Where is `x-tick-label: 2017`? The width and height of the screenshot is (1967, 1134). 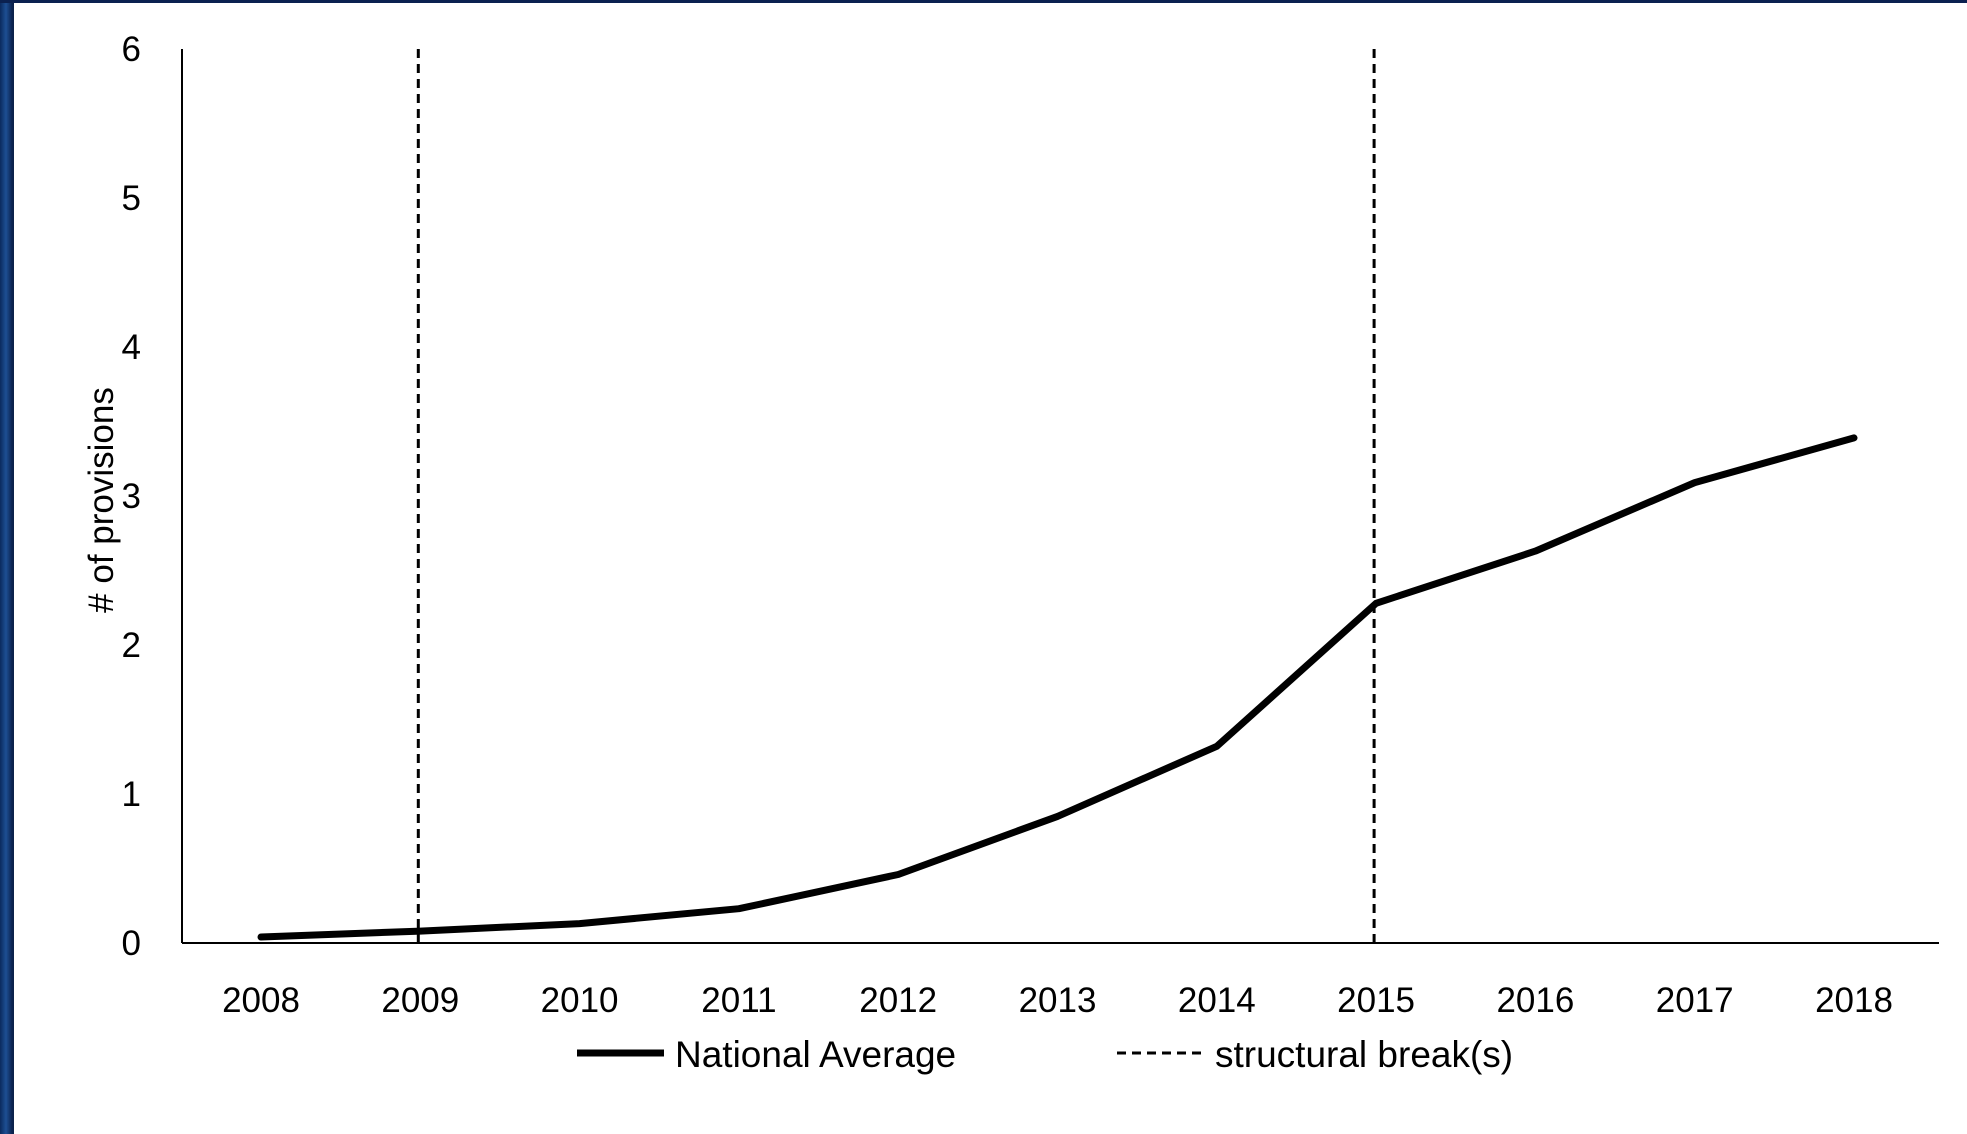
x-tick-label: 2017 is located at coordinates (1695, 1000).